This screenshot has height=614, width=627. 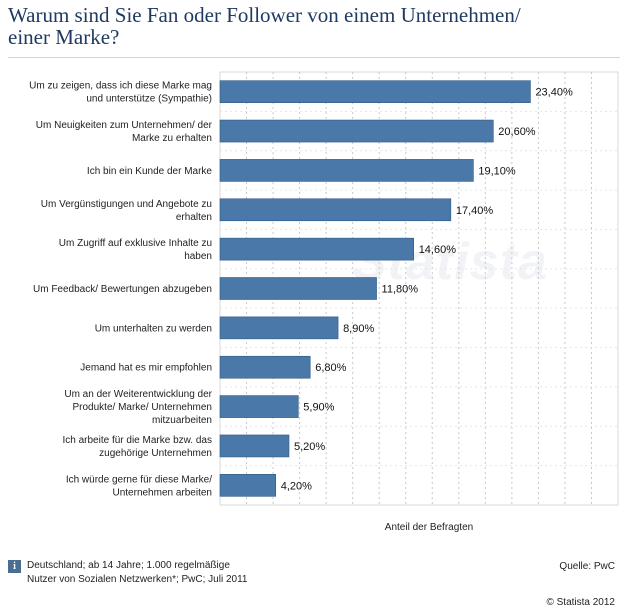 What do you see at coordinates (139, 479) in the screenshot?
I see `category-label-line: Ich würde gerne für diese Marke/` at bounding box center [139, 479].